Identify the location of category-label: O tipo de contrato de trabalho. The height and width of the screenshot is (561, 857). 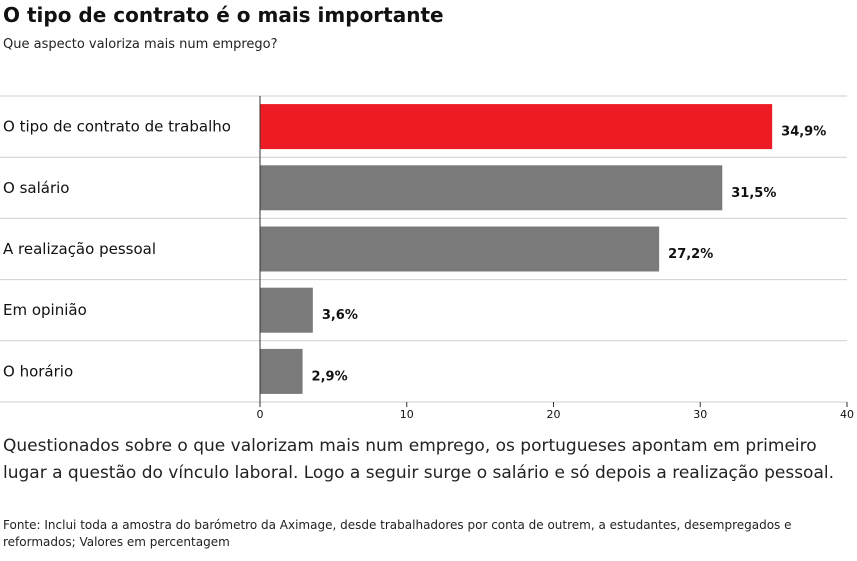
(117, 127).